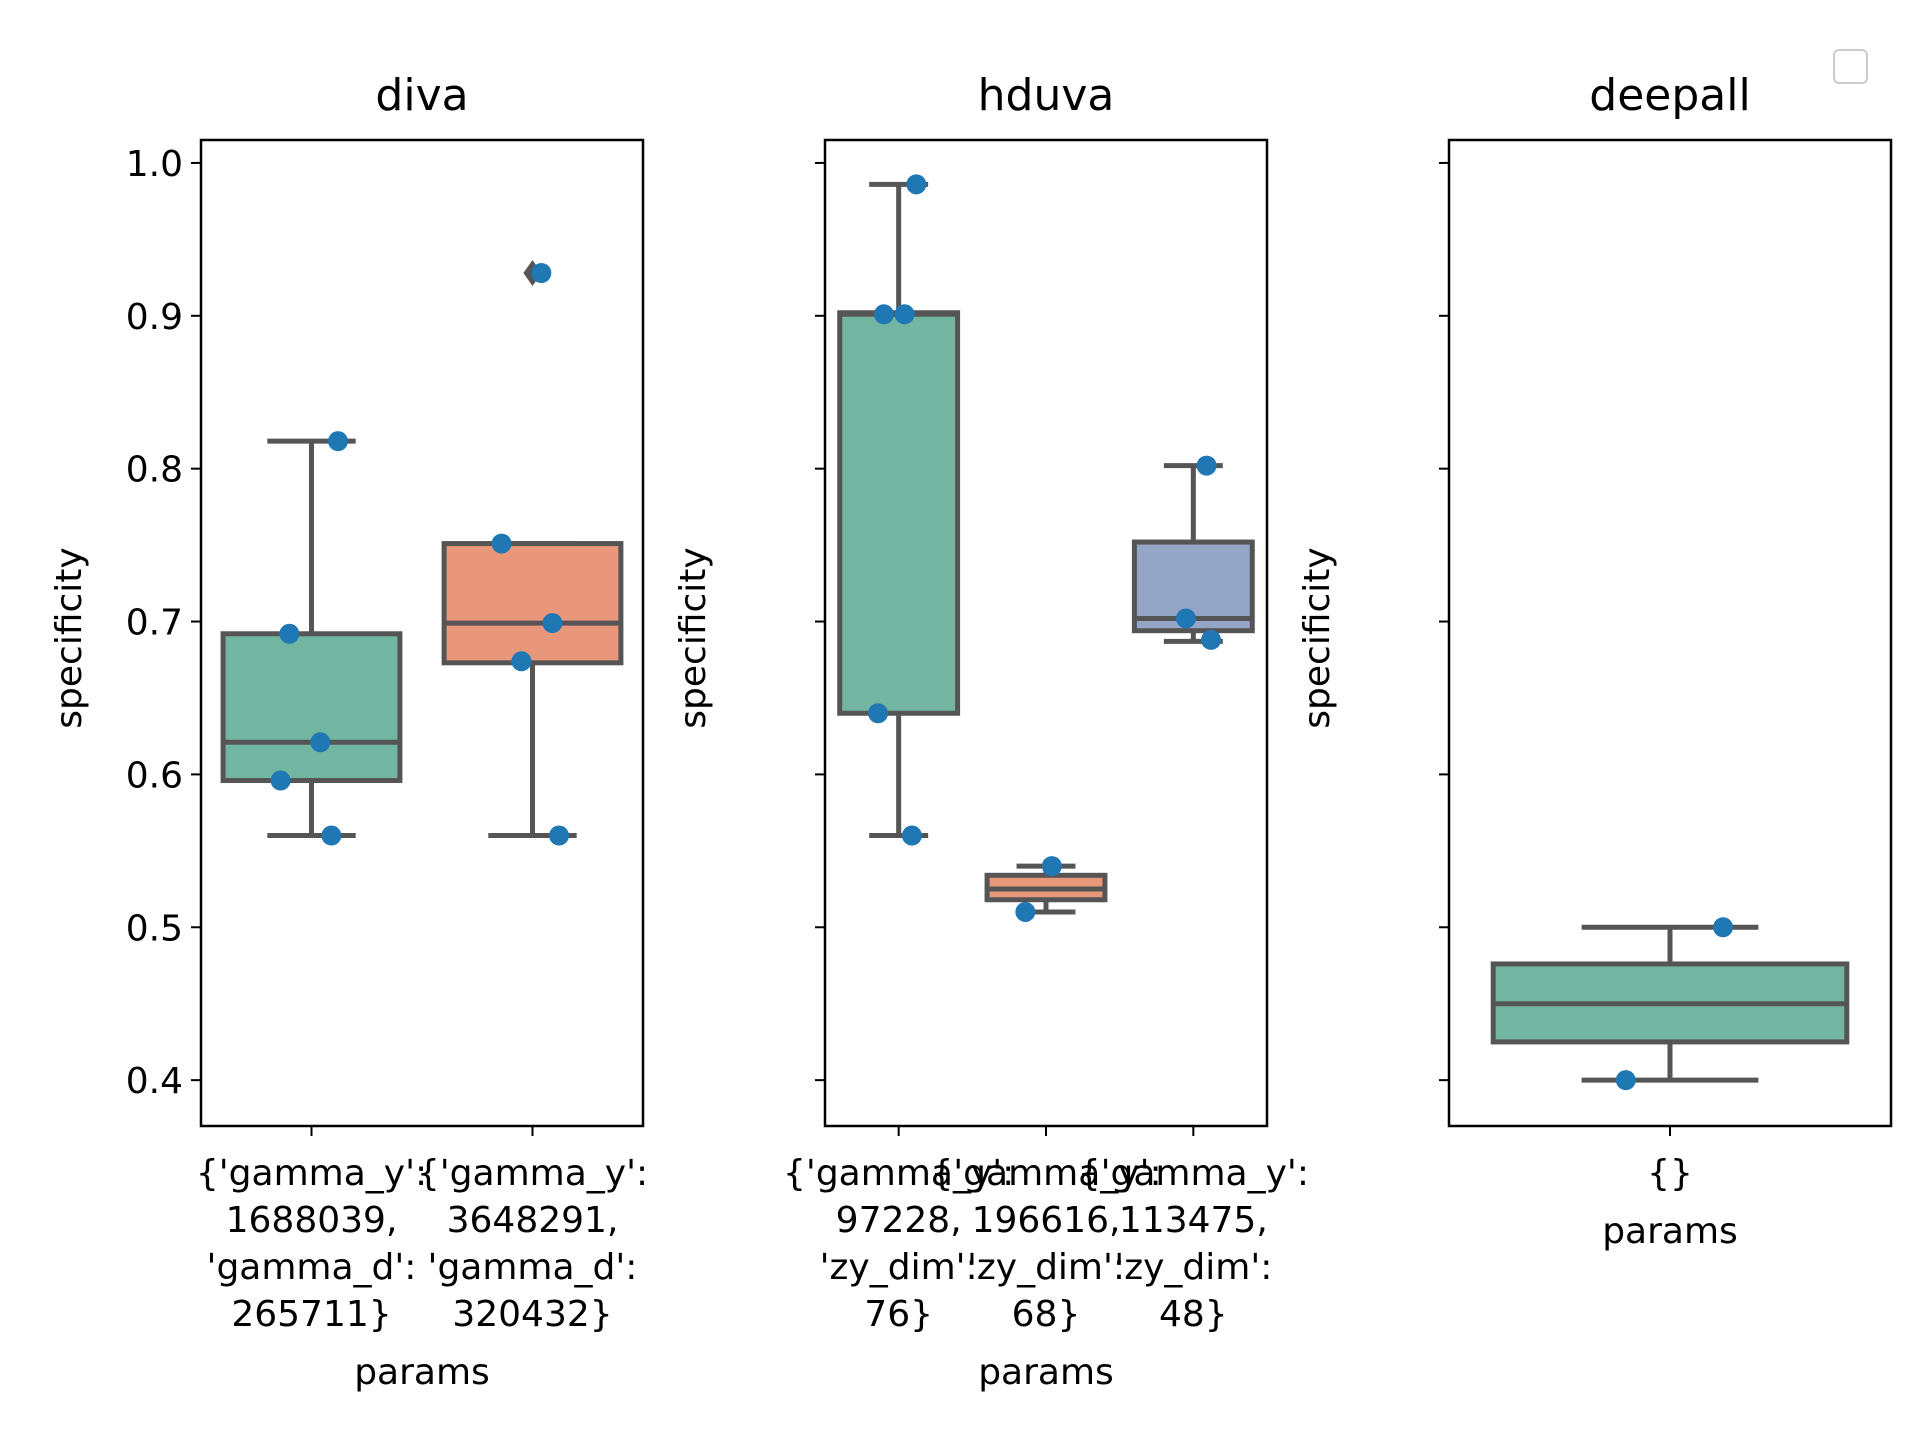 This screenshot has height=1440, width=1920. Describe the element at coordinates (898, 1314) in the screenshot. I see `x-tick-label: 76}` at that location.